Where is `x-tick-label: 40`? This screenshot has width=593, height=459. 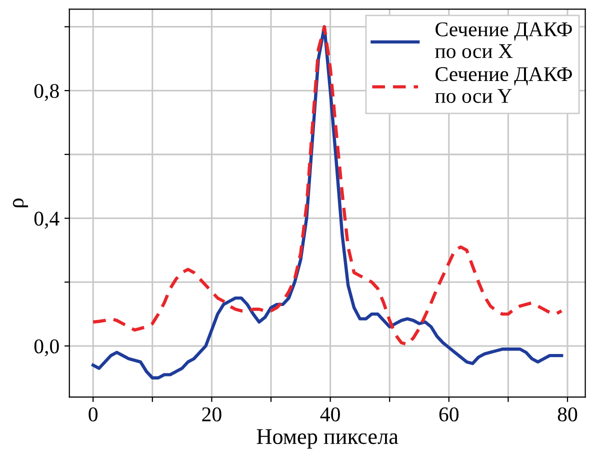 x-tick-label: 40 is located at coordinates (330, 414).